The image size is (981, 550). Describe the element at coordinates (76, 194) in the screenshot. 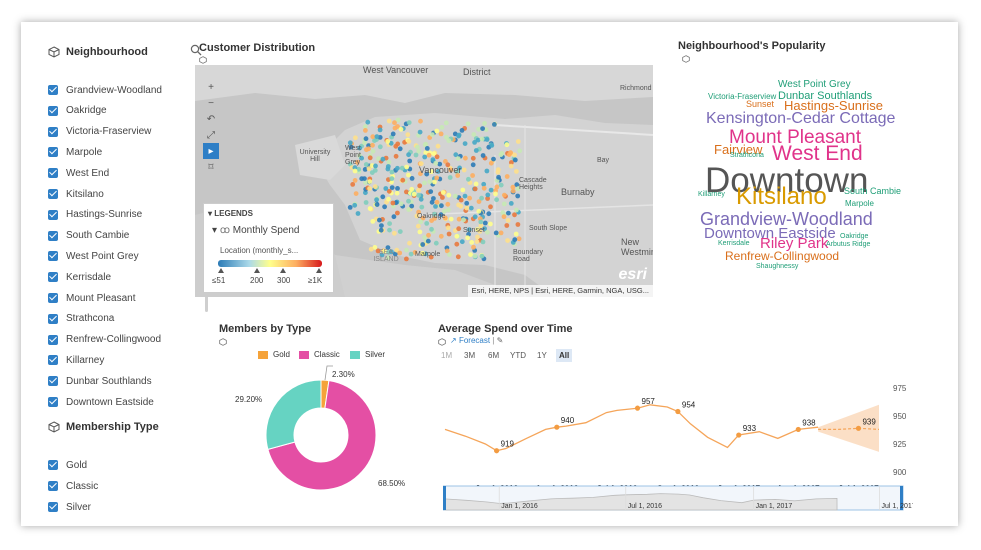

I see `neighbourhood-option: Kitsilano` at that location.